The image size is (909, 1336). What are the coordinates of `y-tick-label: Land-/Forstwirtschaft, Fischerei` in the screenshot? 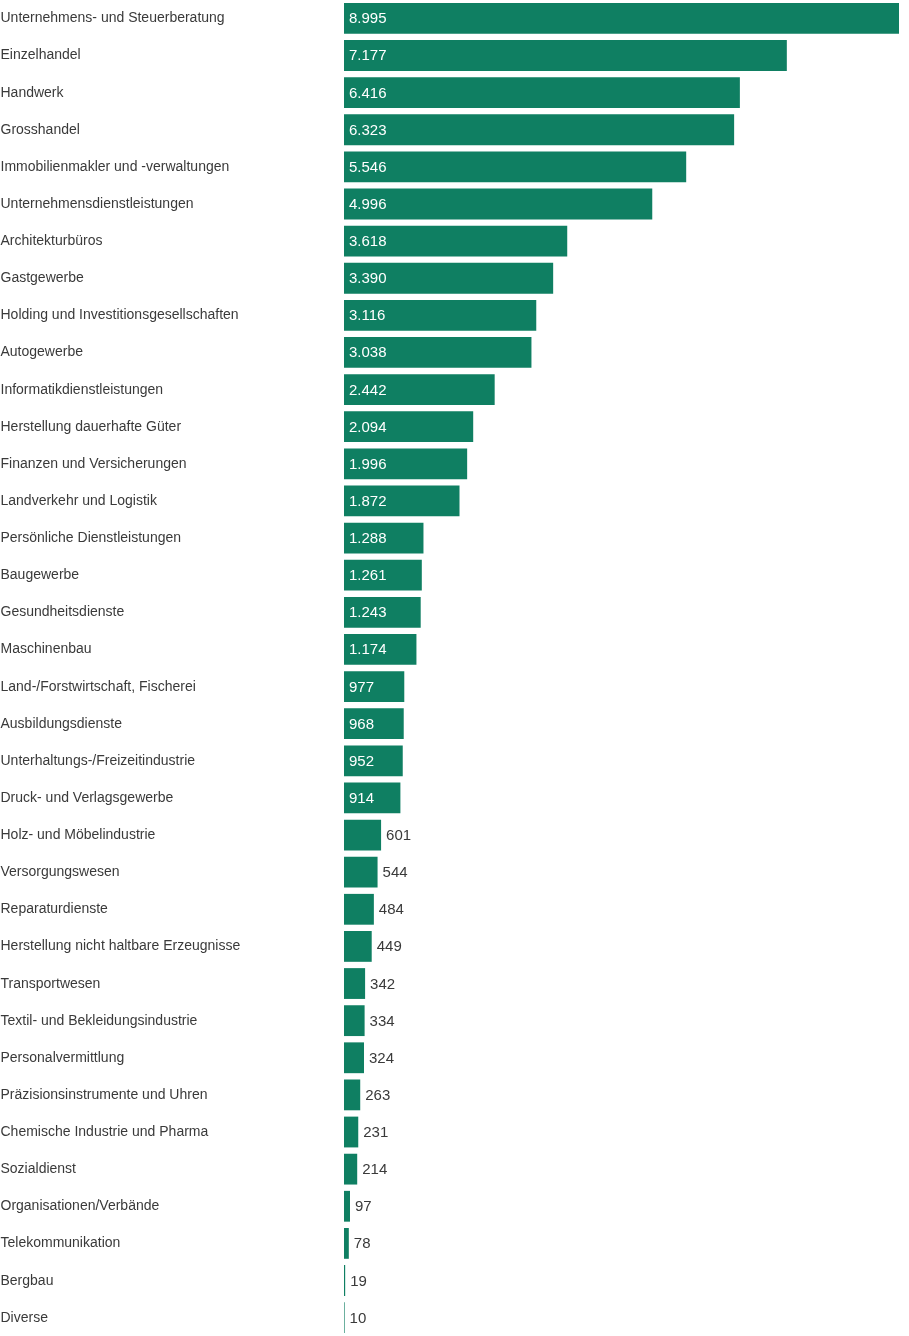 It's located at (98, 685).